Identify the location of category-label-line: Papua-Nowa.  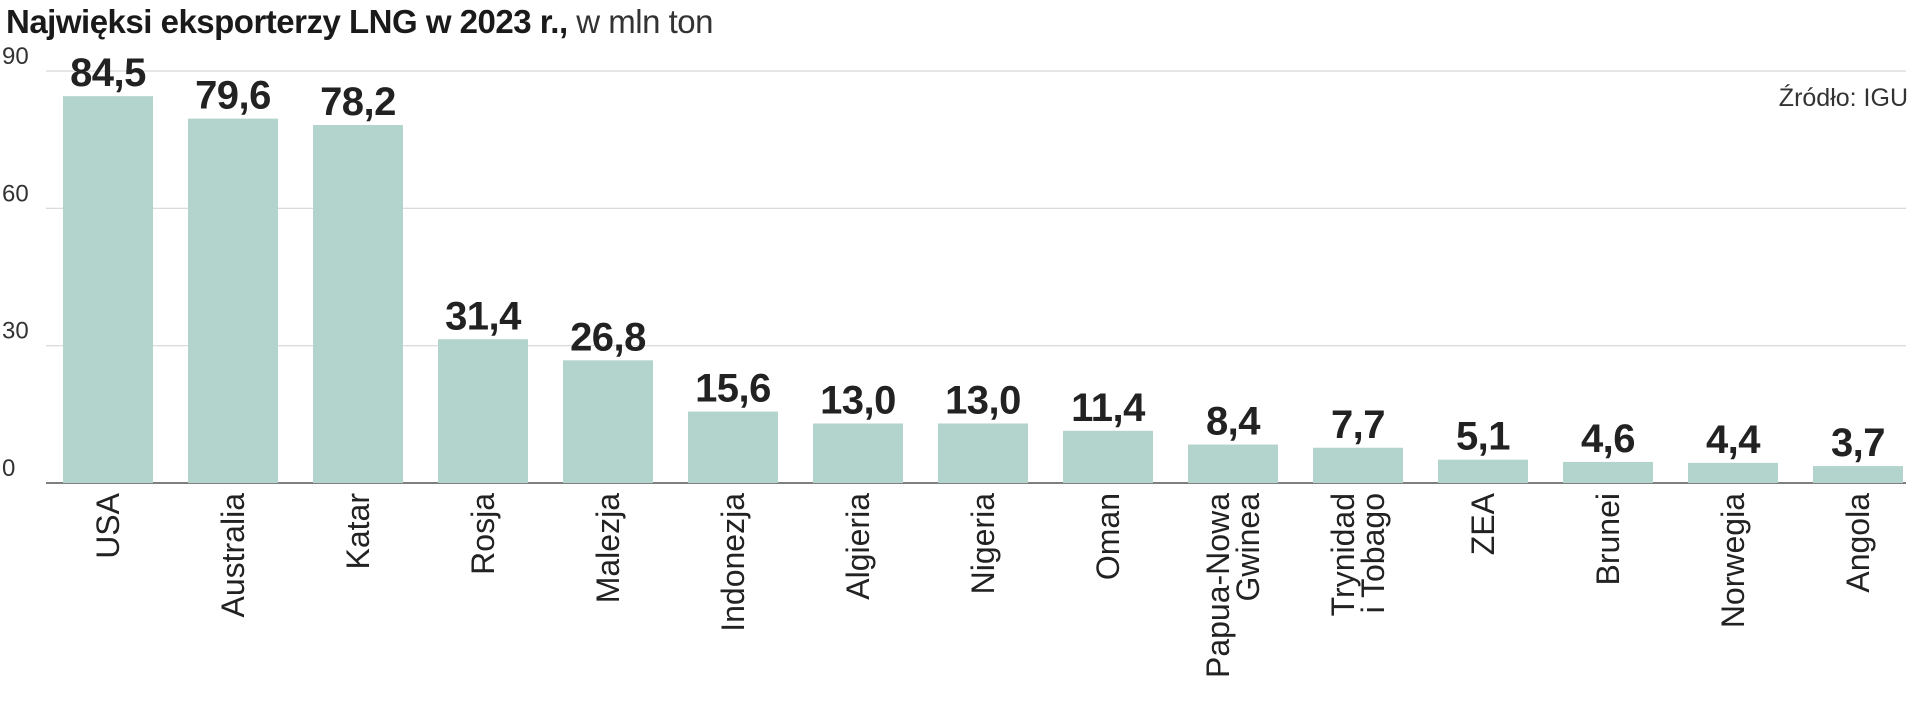
(1218, 585).